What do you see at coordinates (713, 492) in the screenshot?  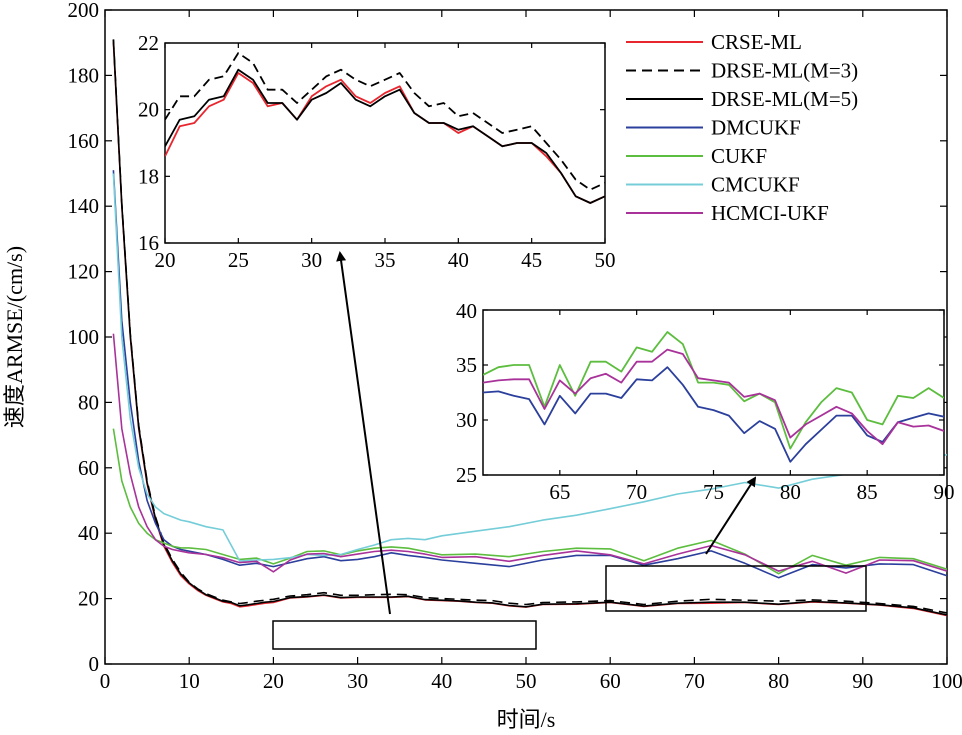 I see `x-tick-label: 75` at bounding box center [713, 492].